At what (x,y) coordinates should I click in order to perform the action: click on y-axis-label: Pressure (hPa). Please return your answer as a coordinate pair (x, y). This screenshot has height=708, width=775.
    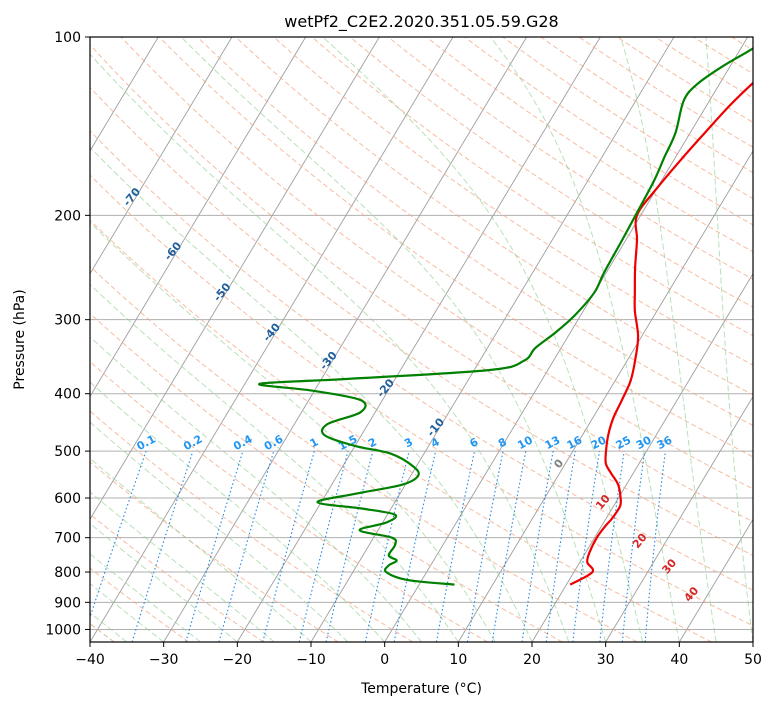
    Looking at the image, I should click on (20, 339).